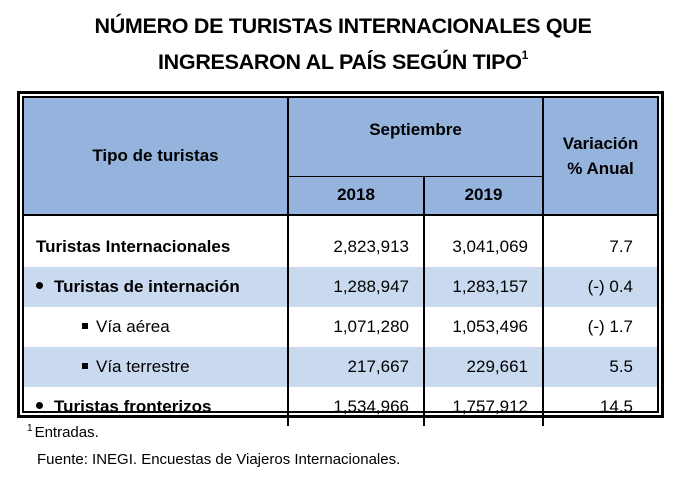 This screenshot has width=686, height=484. Describe the element at coordinates (483, 196) in the screenshot. I see `header-year-2019: 2019` at that location.